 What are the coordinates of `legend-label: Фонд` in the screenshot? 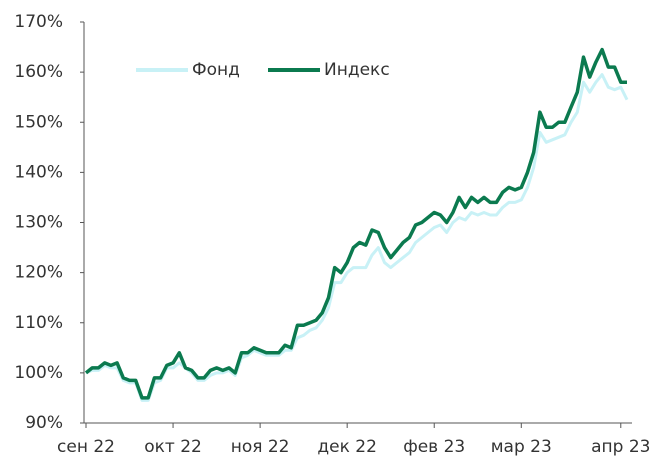 It's located at (216, 70).